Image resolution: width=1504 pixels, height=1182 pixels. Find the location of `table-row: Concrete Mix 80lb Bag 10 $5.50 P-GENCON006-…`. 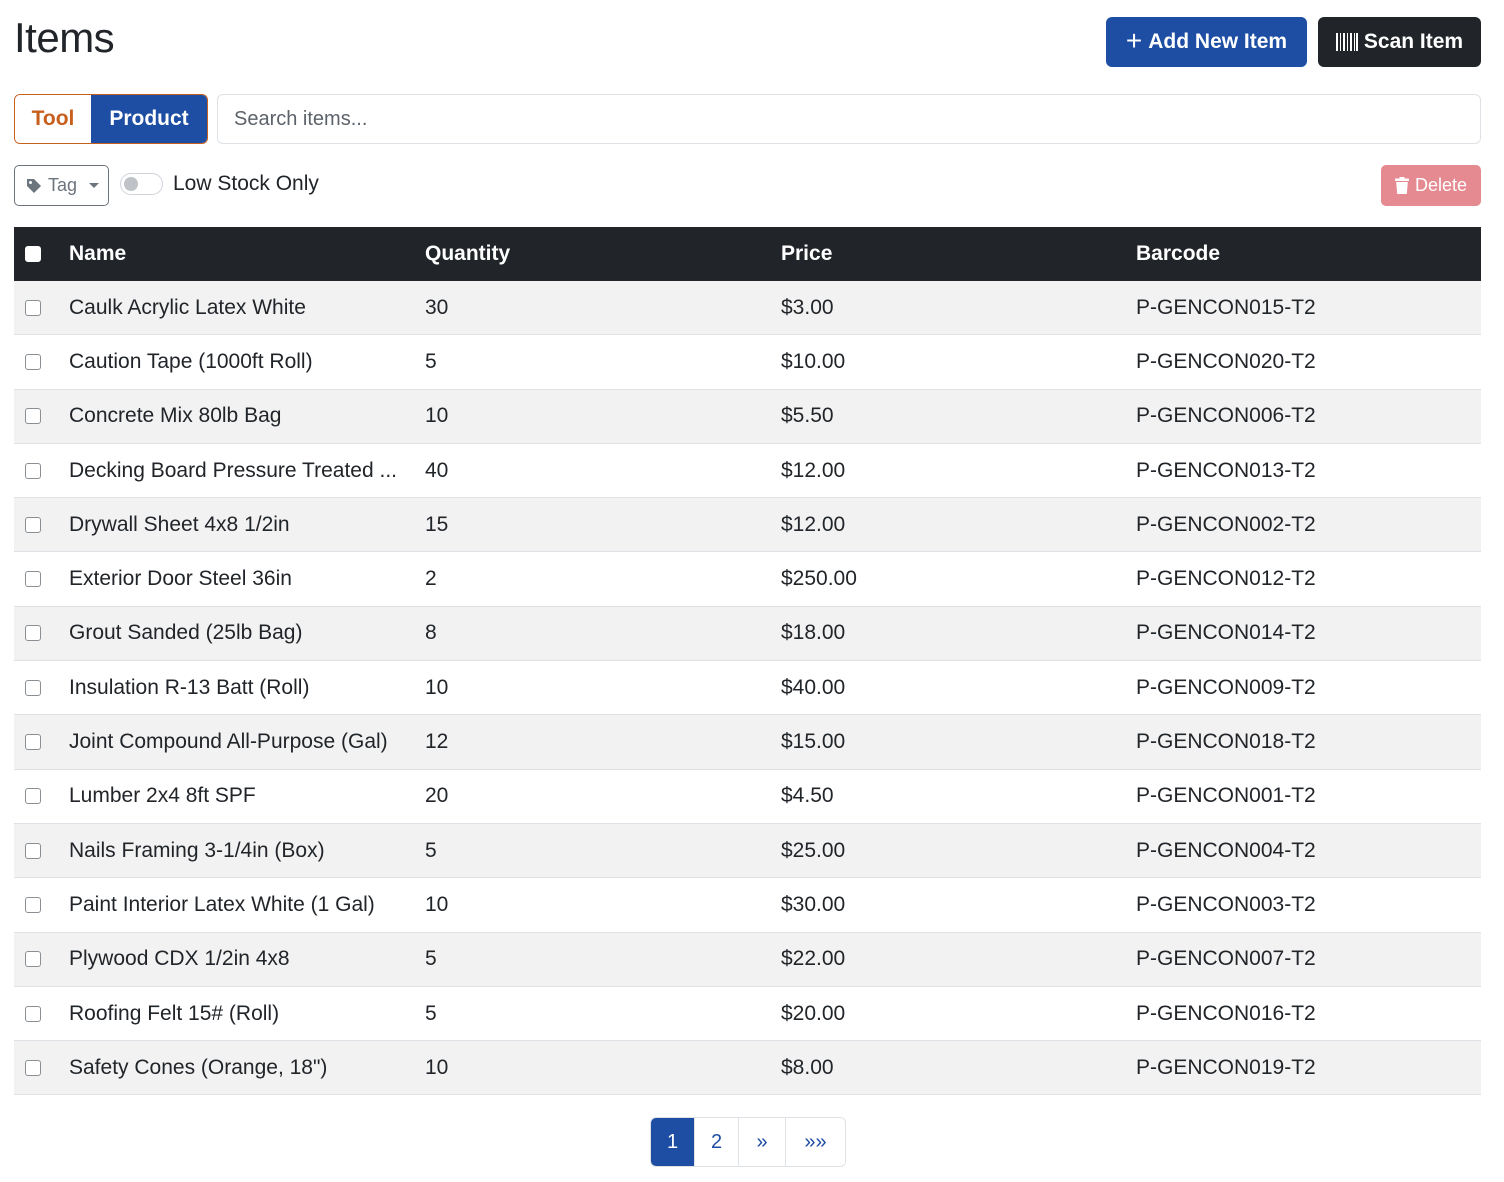

table-row: Concrete Mix 80lb Bag 10 $5.50 P-GENCON006-… is located at coordinates (747, 416).